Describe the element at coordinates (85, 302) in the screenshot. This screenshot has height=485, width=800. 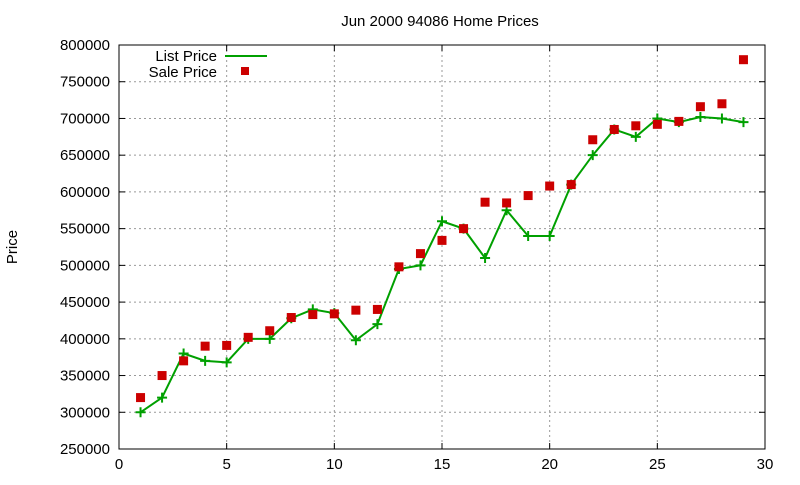
I see `y-tick-label: 450000` at that location.